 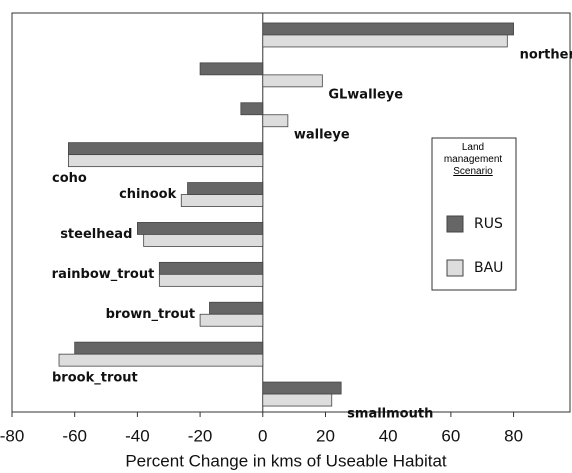 I want to click on category-label: smallmouth, so click(x=390, y=414).